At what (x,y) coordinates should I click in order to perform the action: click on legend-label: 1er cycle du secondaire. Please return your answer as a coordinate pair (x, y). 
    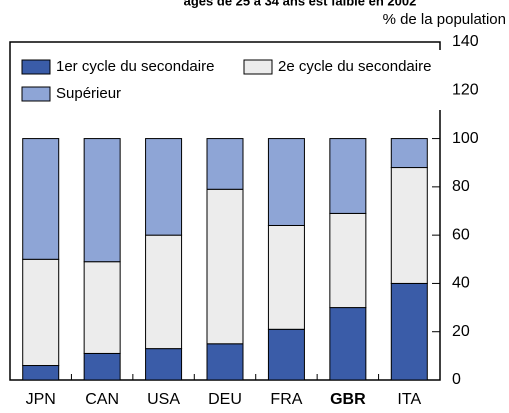
    Looking at the image, I should click on (135, 66).